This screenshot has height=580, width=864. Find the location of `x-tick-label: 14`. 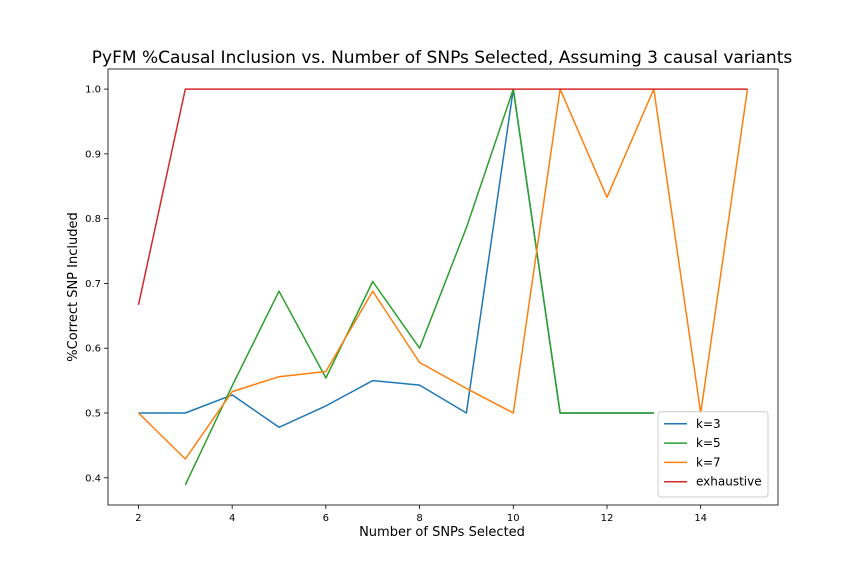

x-tick-label: 14 is located at coordinates (700, 518).